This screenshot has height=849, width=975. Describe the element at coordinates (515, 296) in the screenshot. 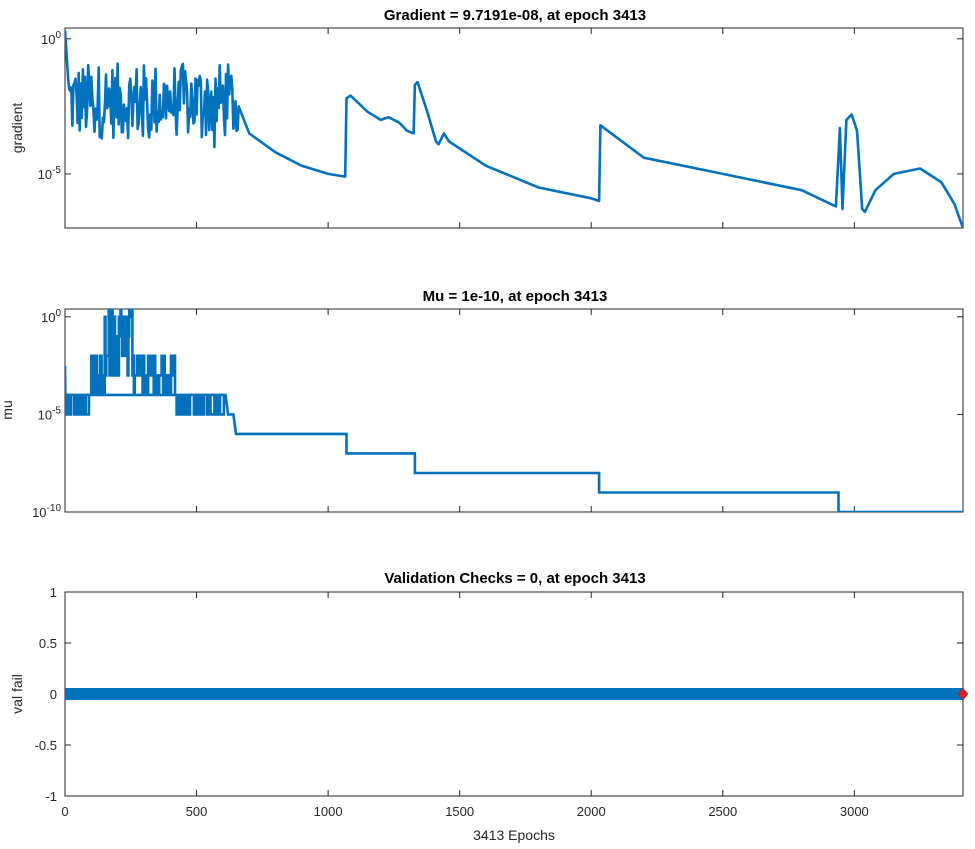

I see `mu-title: Mu = 1e-10, at epoch 3413` at that location.